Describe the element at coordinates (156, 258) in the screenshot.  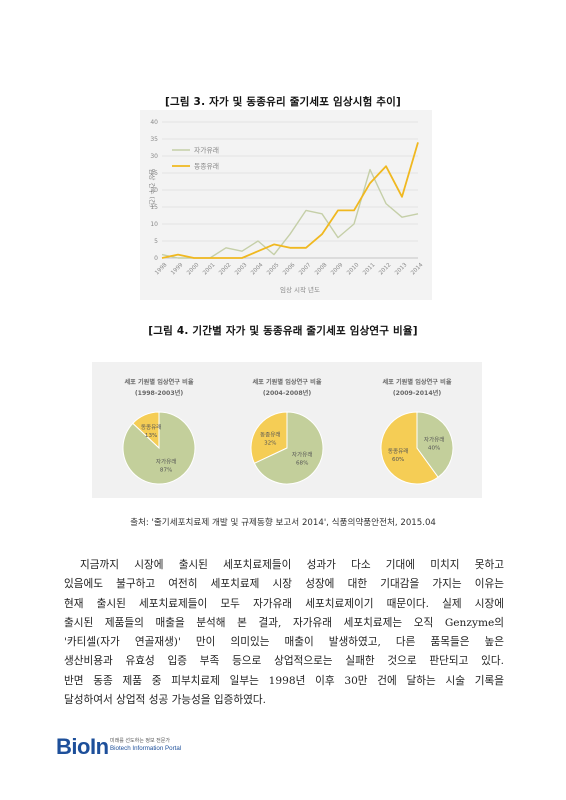
I see `y-tick-label: 0` at that location.